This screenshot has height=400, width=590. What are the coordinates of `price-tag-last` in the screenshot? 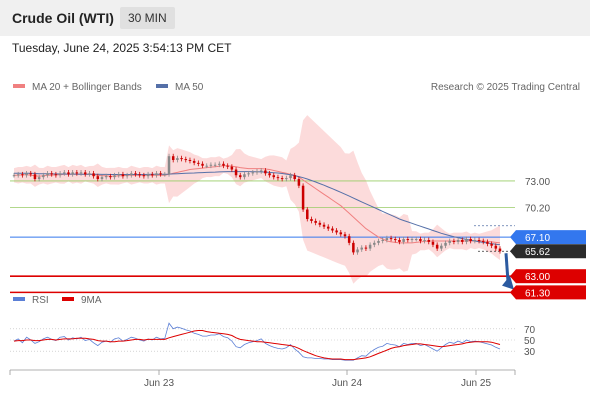 It's located at (551, 251).